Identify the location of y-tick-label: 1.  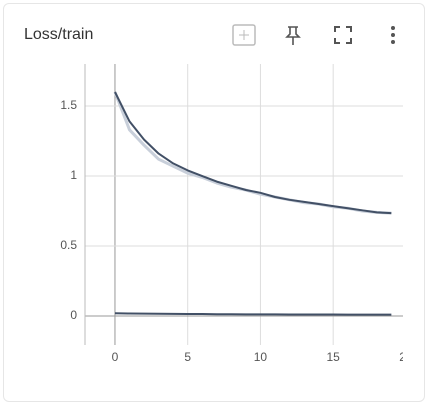
(73, 175).